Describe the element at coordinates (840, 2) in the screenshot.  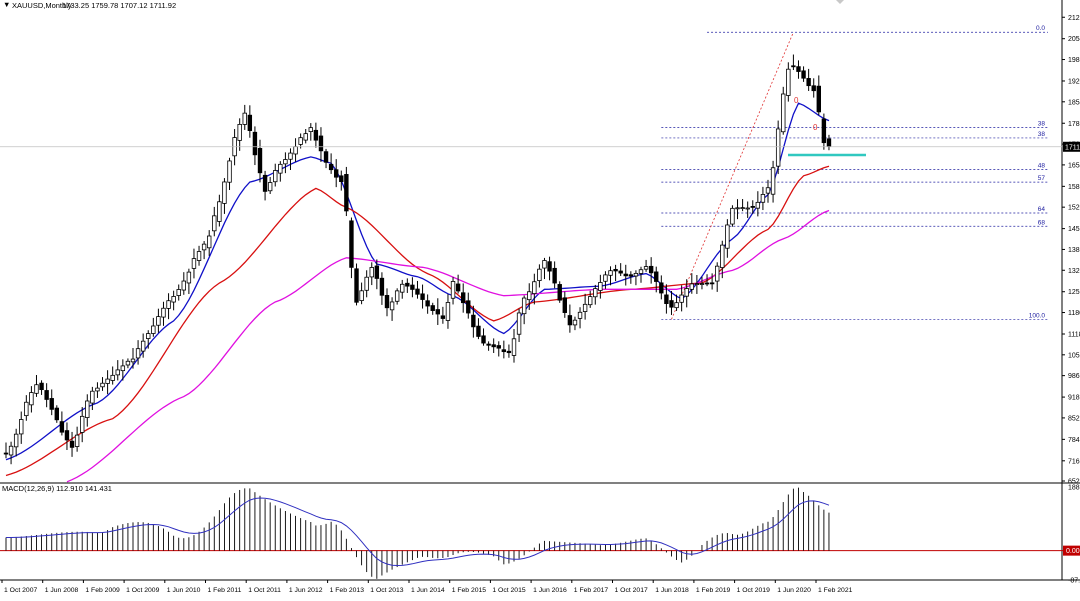
I see `chart-shift-marker-icon` at that location.